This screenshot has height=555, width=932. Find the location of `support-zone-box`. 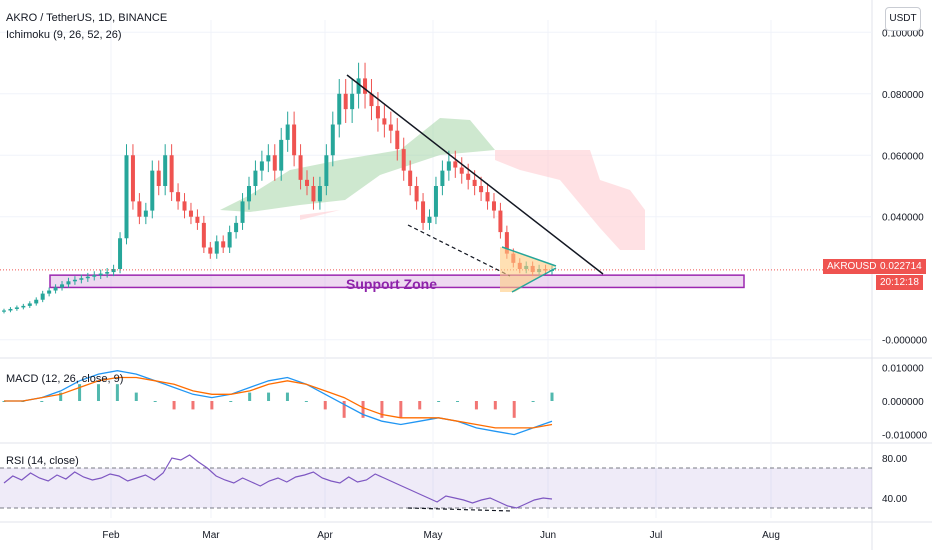

support-zone-box is located at coordinates (397, 281).